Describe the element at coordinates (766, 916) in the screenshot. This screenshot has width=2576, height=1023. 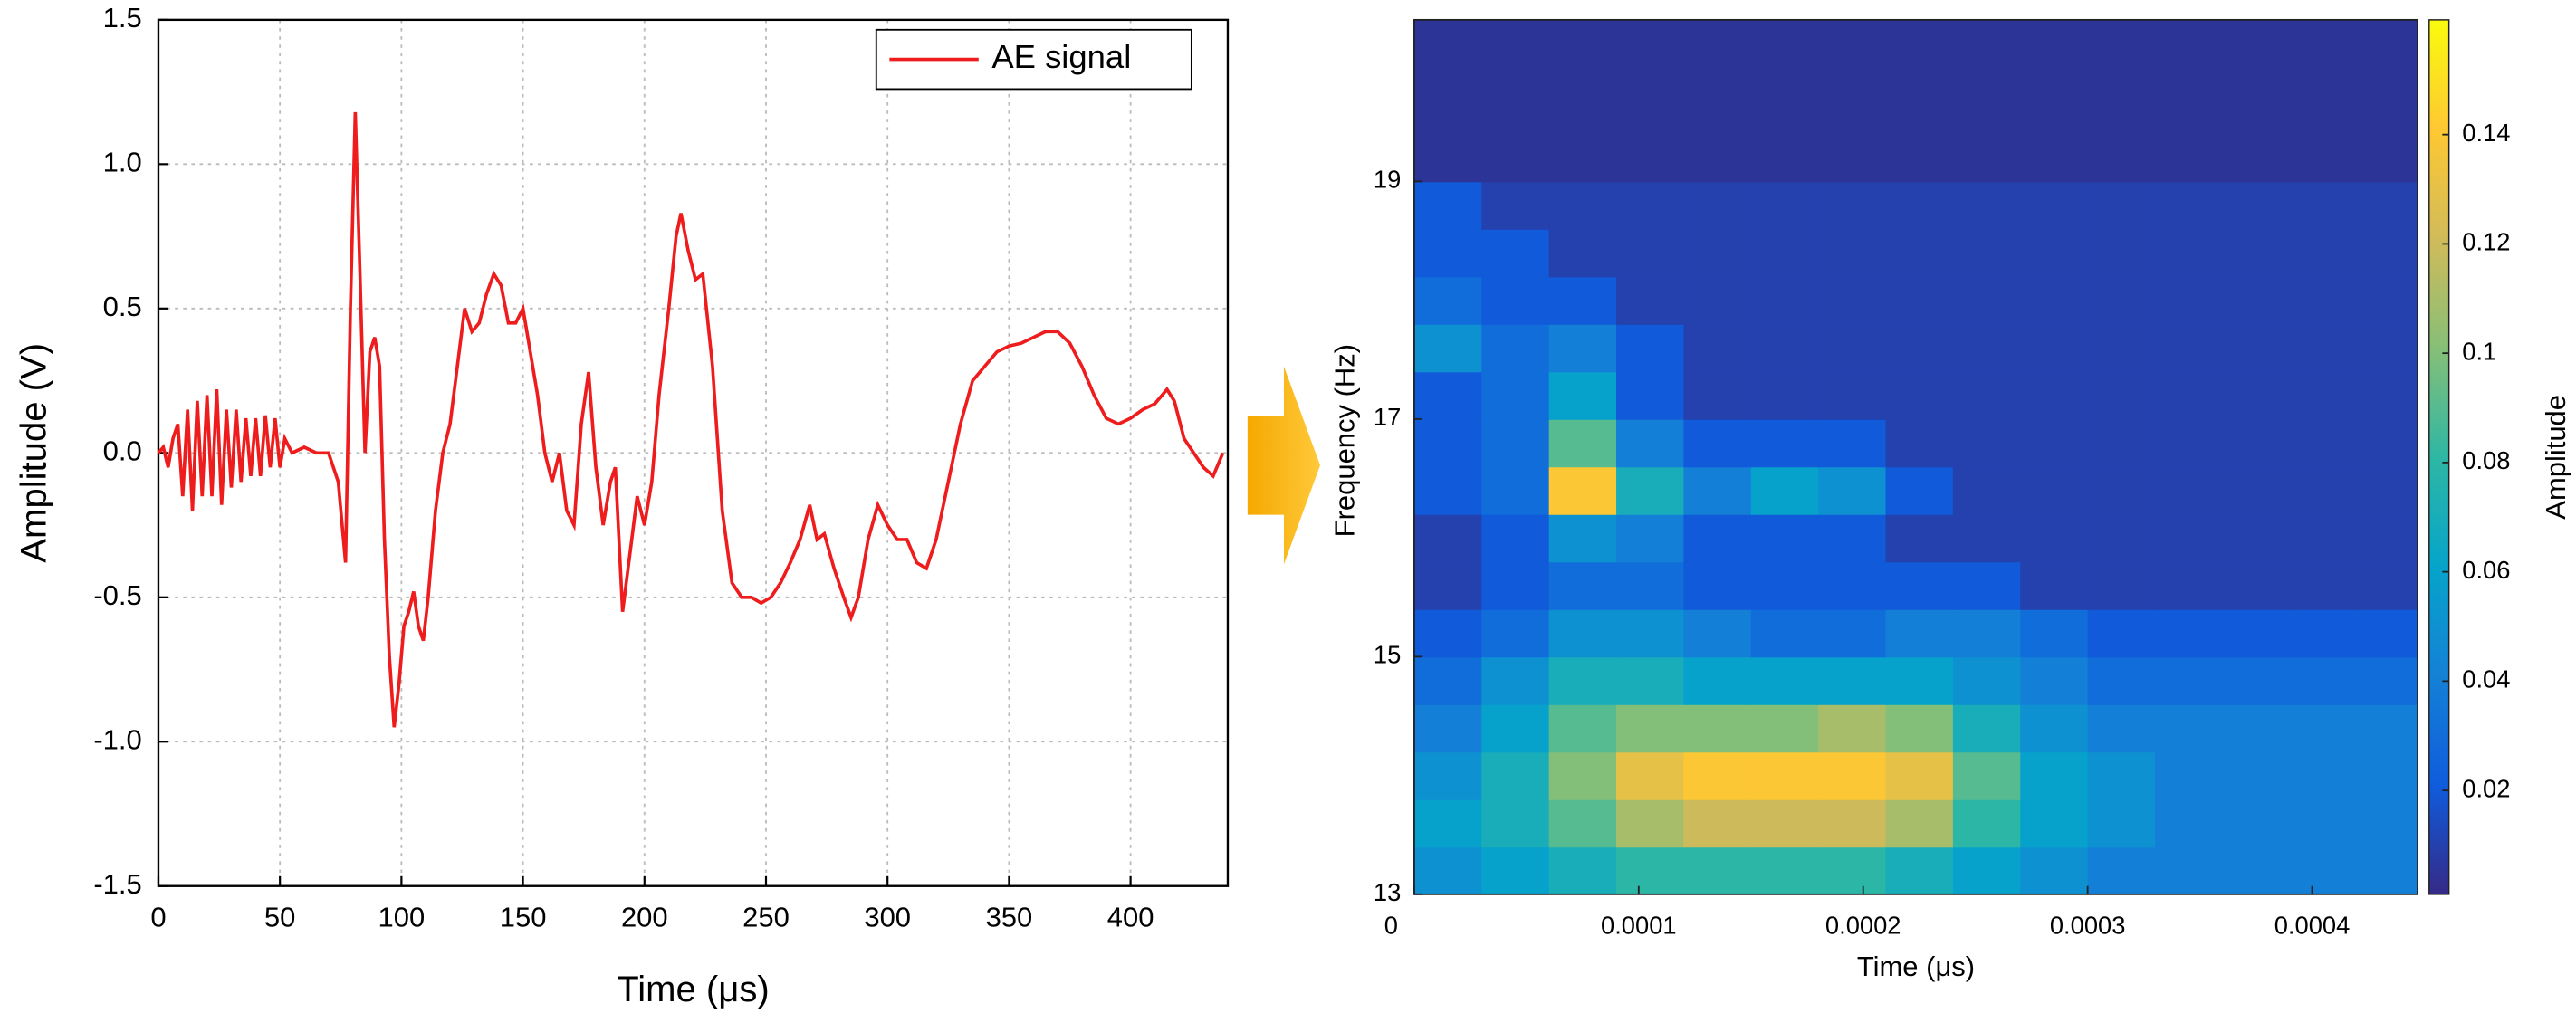
I see `x-tick-label: 250` at that location.